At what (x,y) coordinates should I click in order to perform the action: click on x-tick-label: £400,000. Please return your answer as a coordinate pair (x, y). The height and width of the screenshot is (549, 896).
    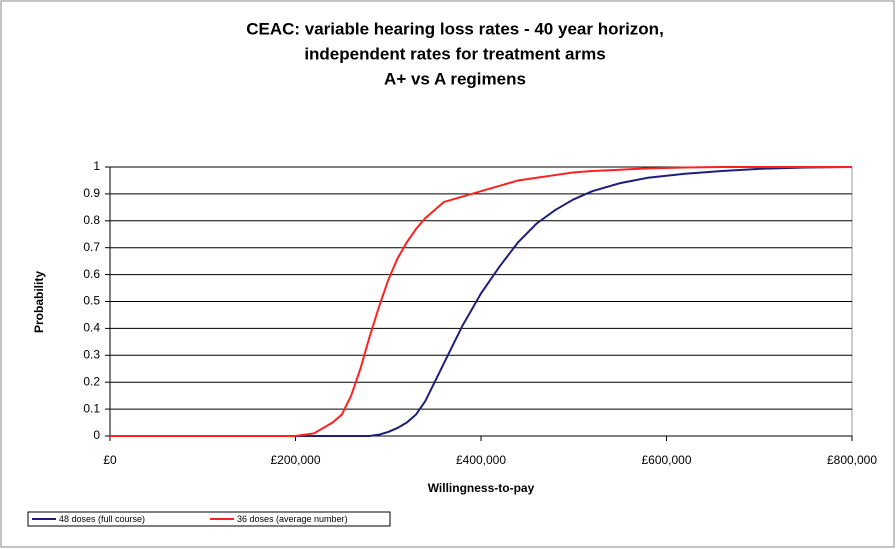
    Looking at the image, I should click on (481, 460).